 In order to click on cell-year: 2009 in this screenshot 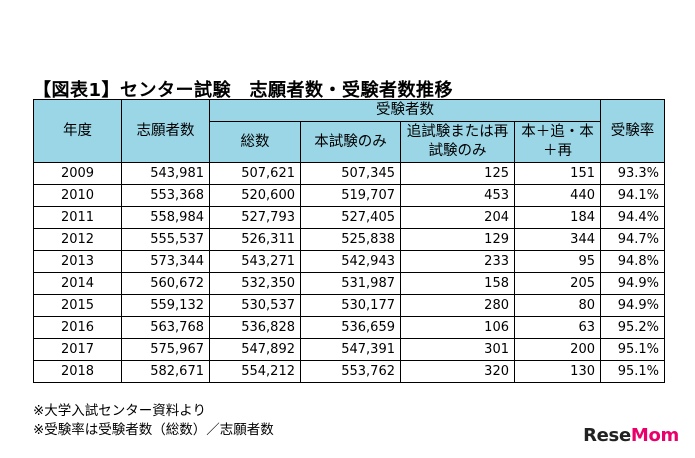, I will do `click(77, 173)`.